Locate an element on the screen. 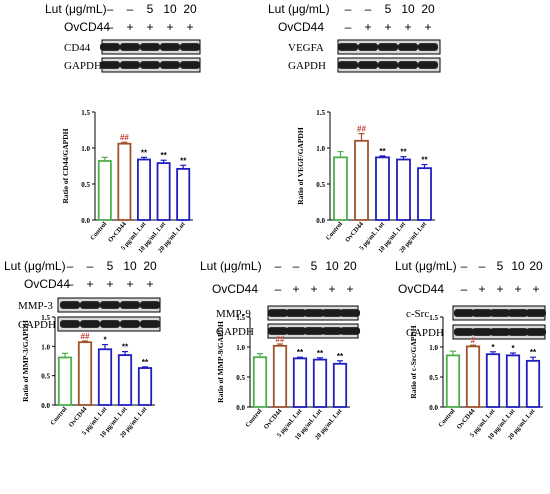  protein-label: MMP-3 is located at coordinates (35, 306).